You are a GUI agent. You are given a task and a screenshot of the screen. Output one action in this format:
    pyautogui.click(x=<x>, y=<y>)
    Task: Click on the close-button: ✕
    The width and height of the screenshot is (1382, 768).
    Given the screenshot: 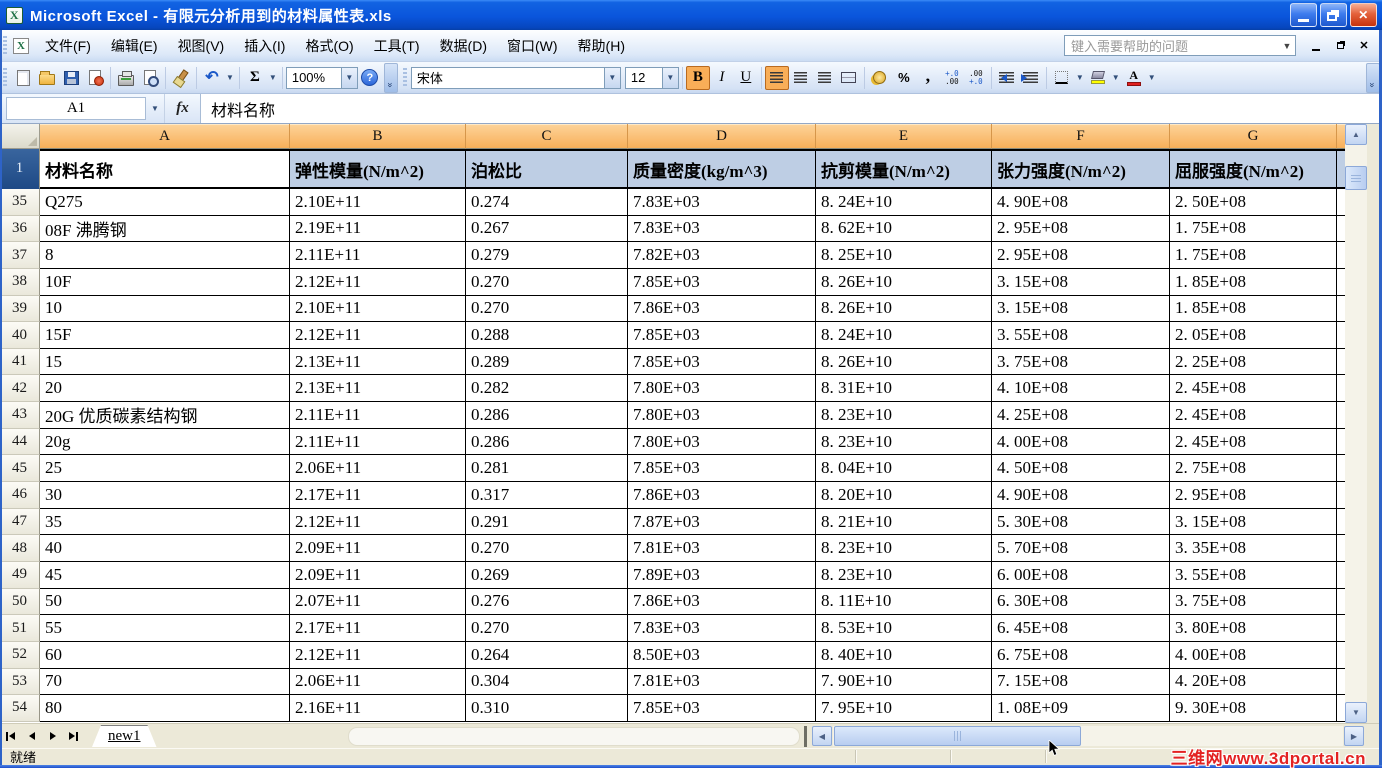 What is the action you would take?
    pyautogui.click(x=1363, y=15)
    